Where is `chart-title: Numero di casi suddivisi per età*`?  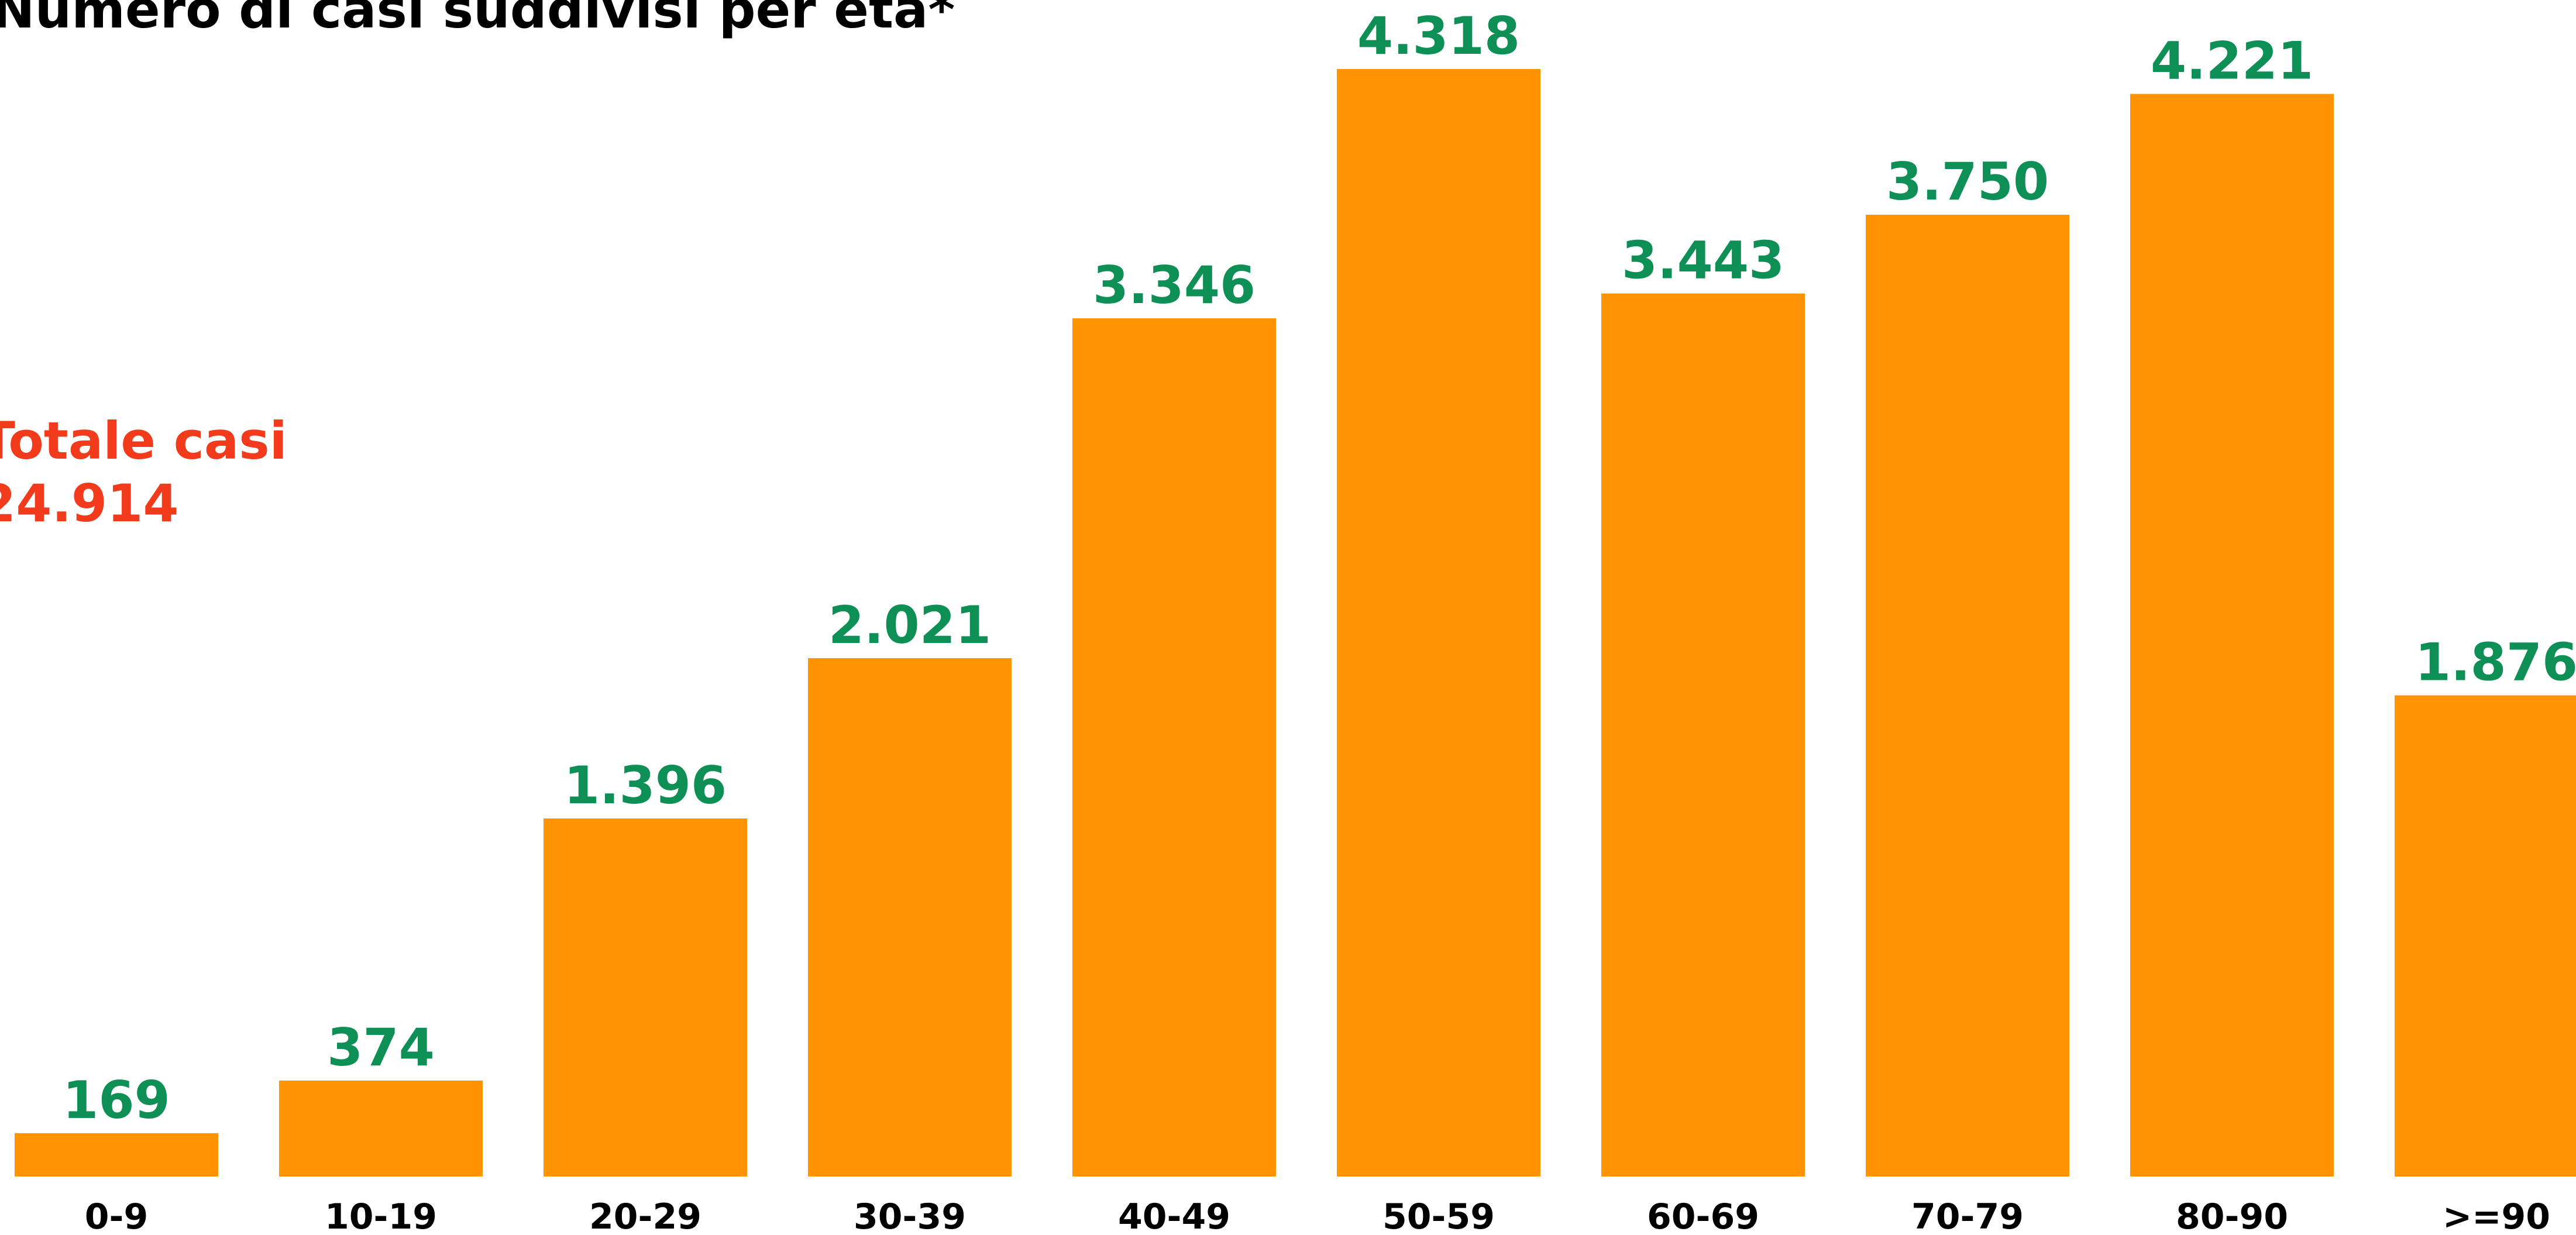
chart-title: Numero di casi suddivisi per età* is located at coordinates (478, 20).